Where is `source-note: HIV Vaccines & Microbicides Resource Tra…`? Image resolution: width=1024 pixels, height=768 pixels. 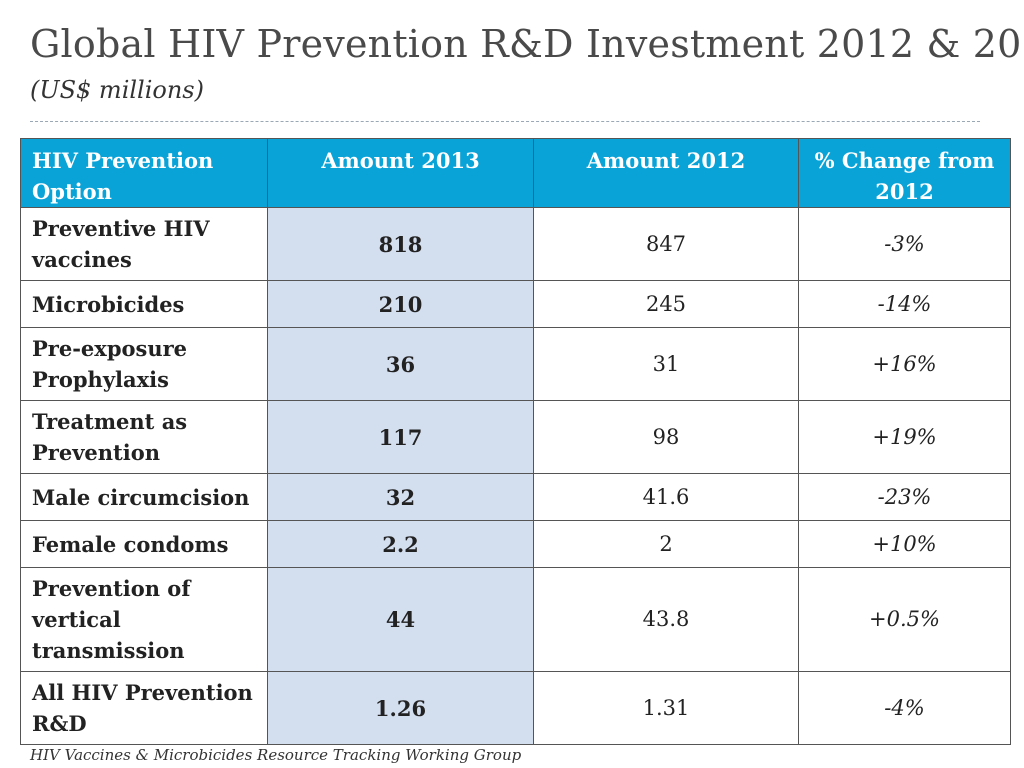 source-note: HIV Vaccines & Microbicides Resource Tra… is located at coordinates (276, 755).